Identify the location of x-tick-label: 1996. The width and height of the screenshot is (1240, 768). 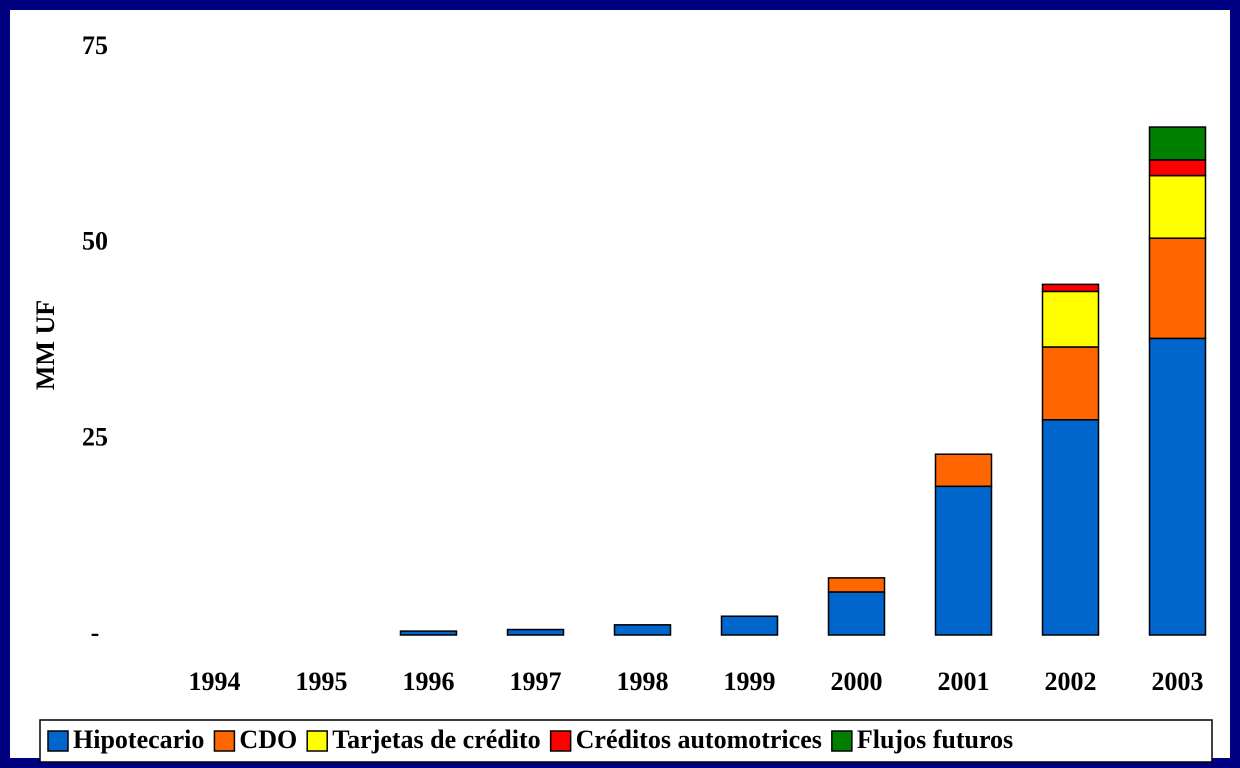
(429, 681).